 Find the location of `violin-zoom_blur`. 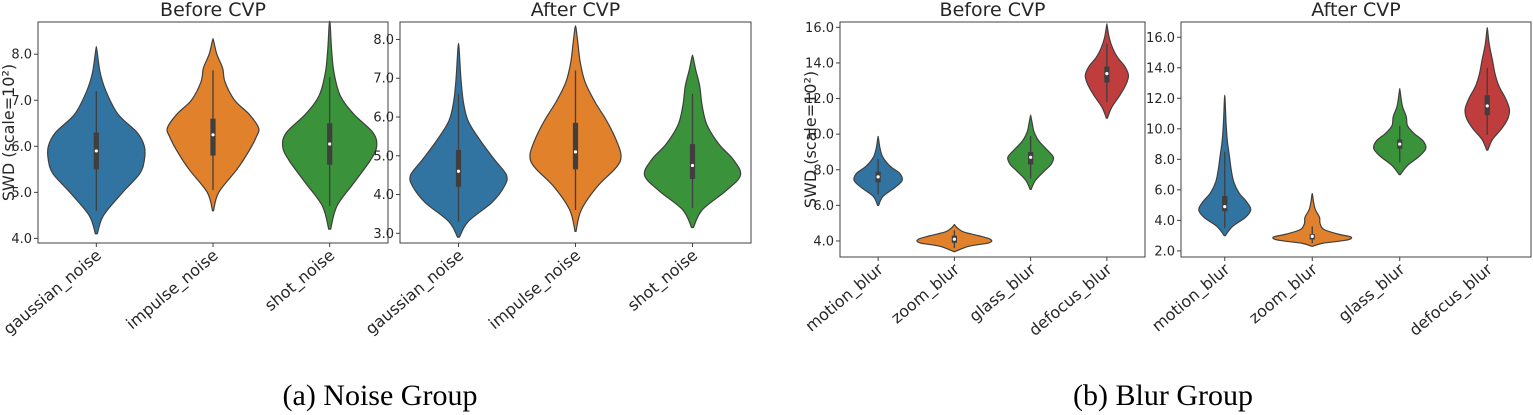

violin-zoom_blur is located at coordinates (1312, 219).